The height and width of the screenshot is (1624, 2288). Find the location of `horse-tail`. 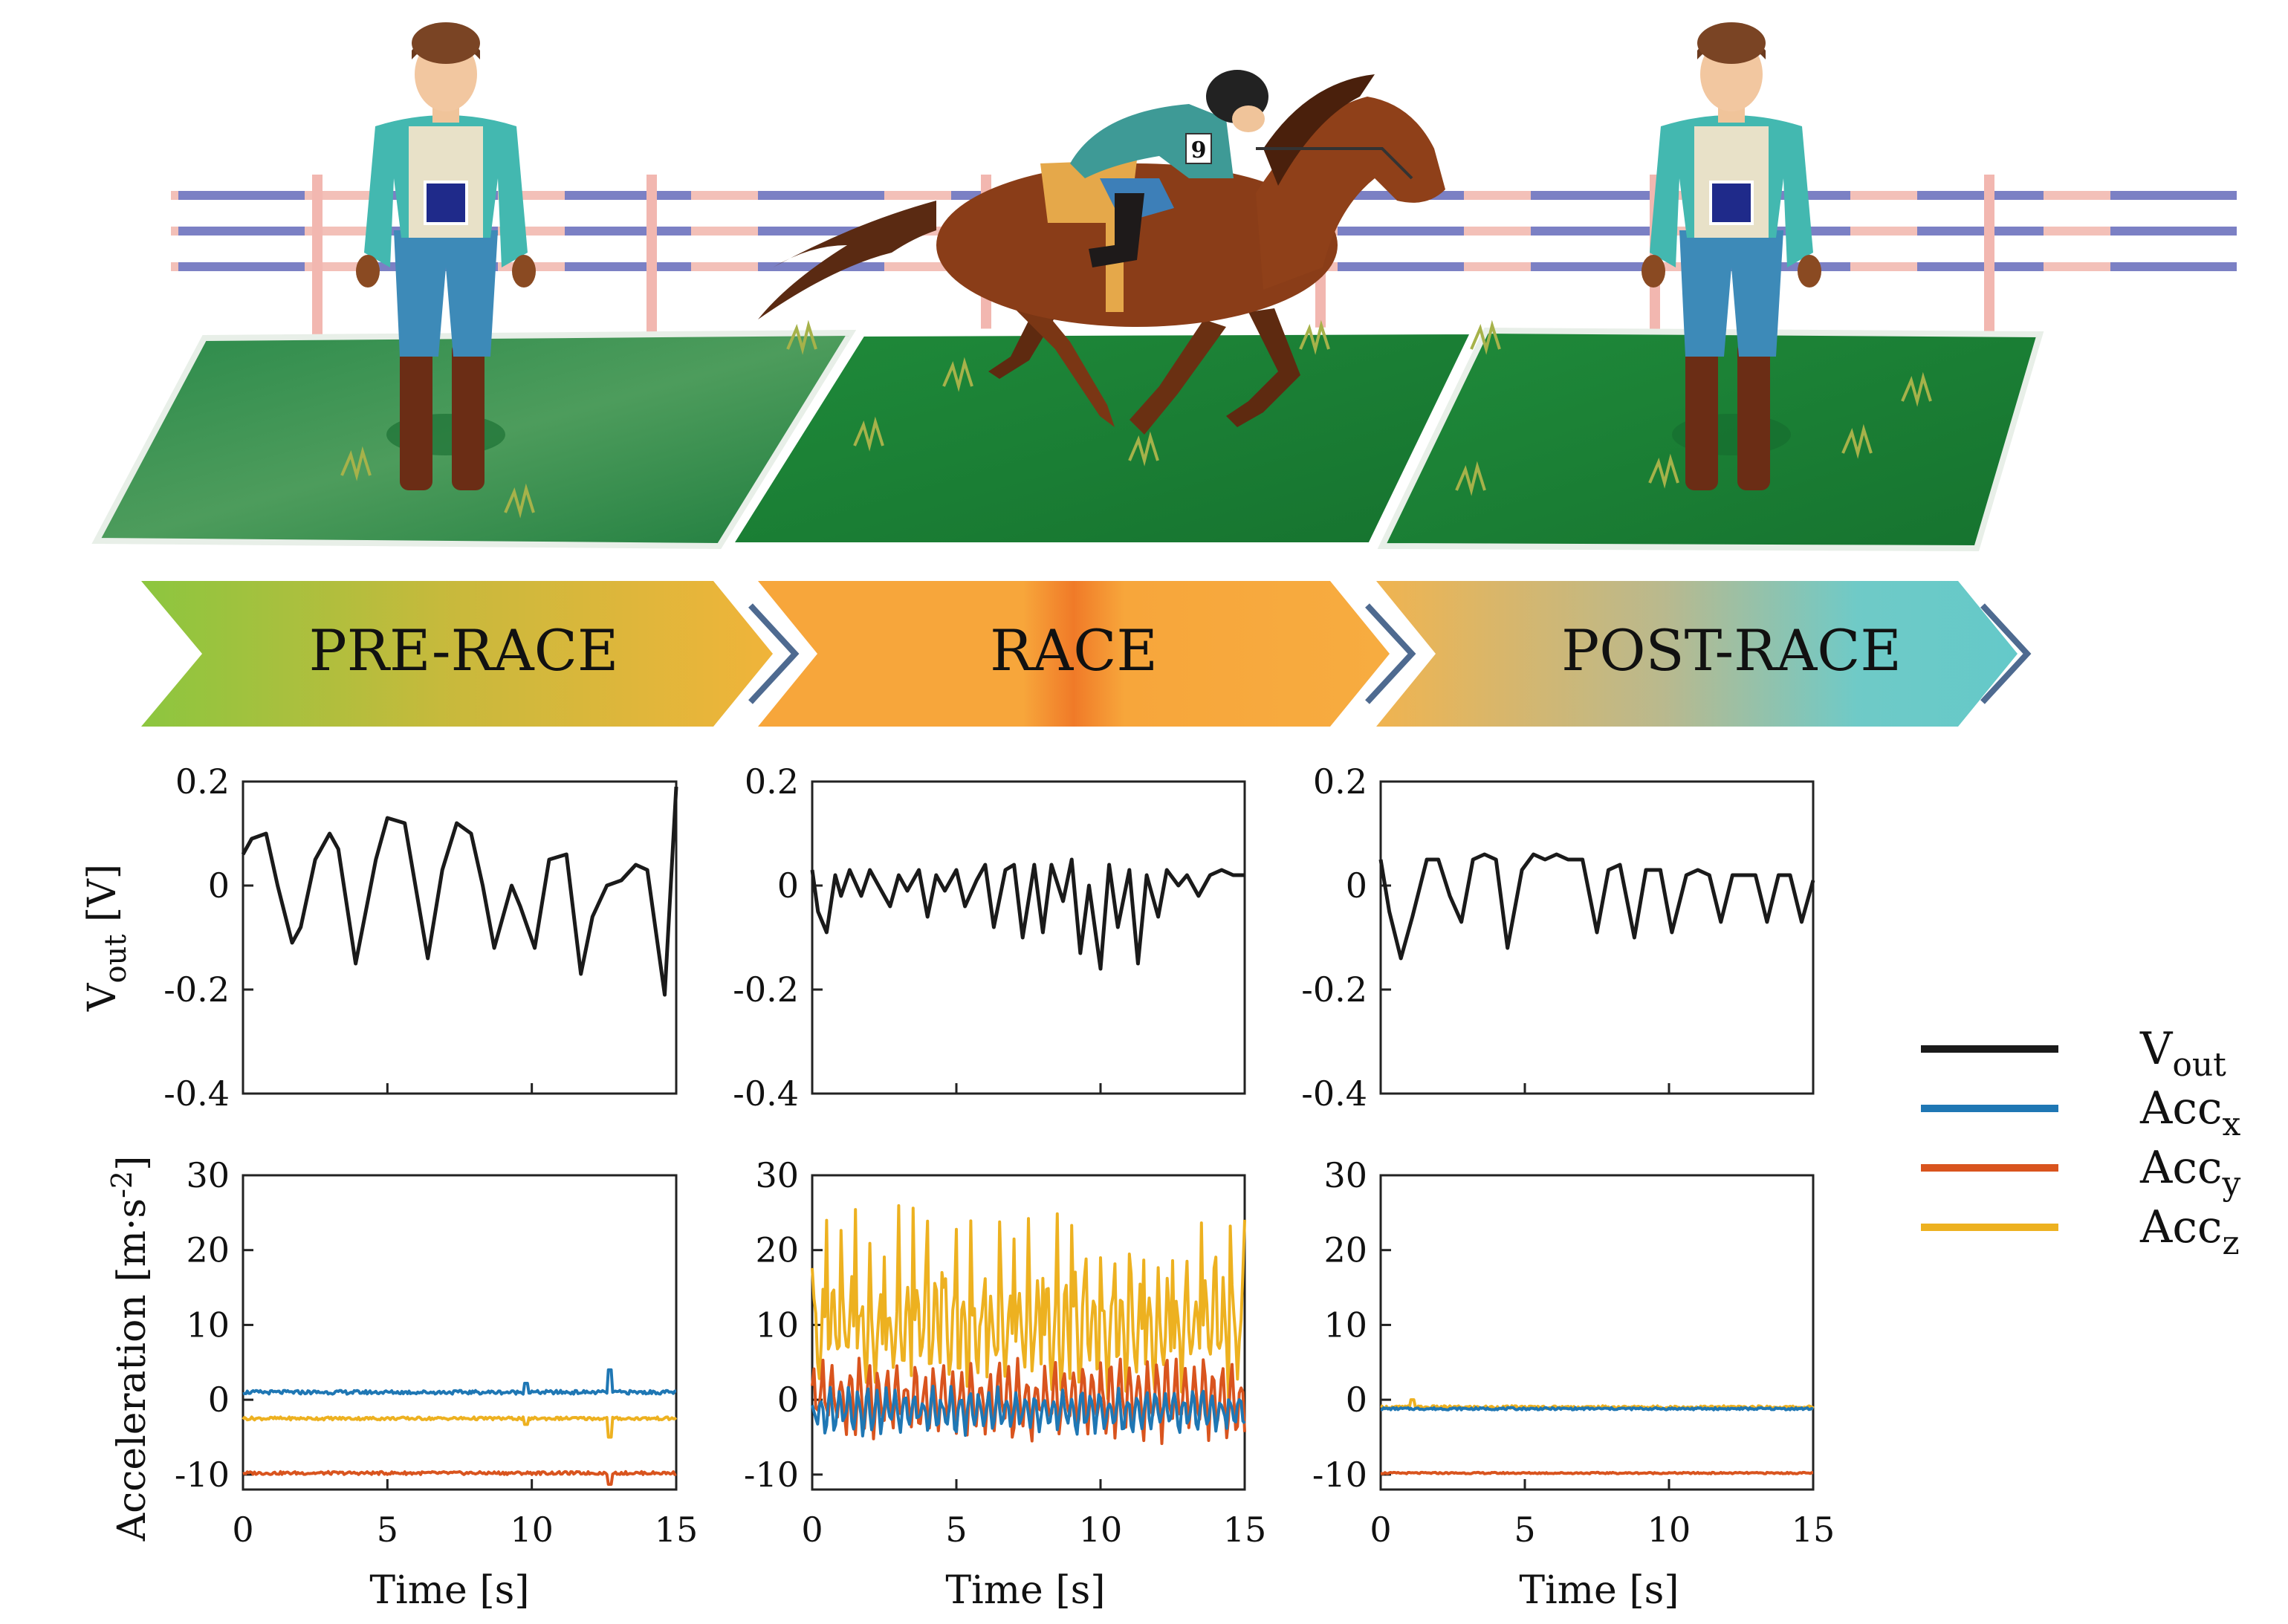

horse-tail is located at coordinates (847, 260).